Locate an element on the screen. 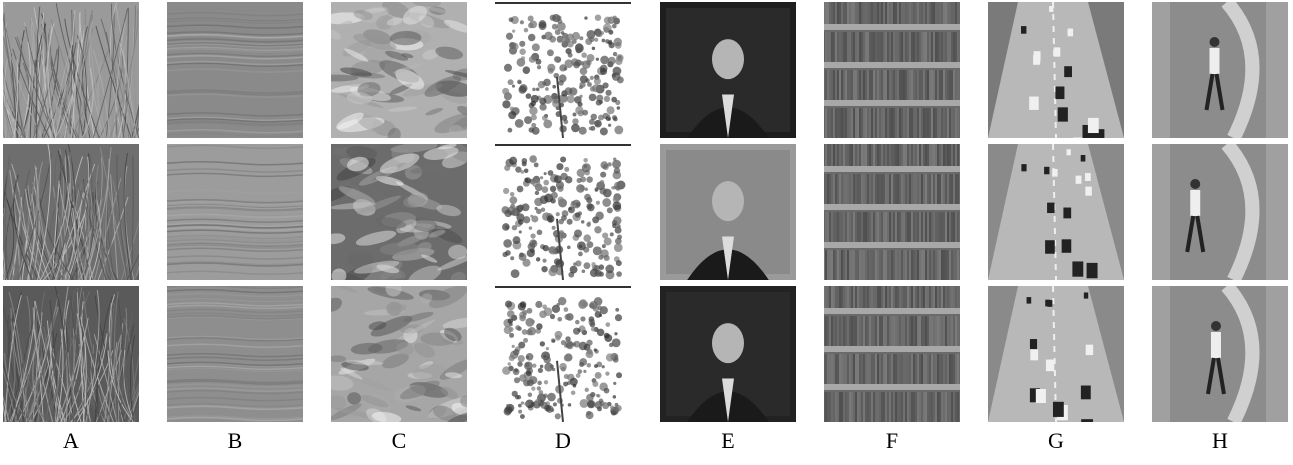 This screenshot has width=1293, height=465. column-label: E is located at coordinates (728, 440).